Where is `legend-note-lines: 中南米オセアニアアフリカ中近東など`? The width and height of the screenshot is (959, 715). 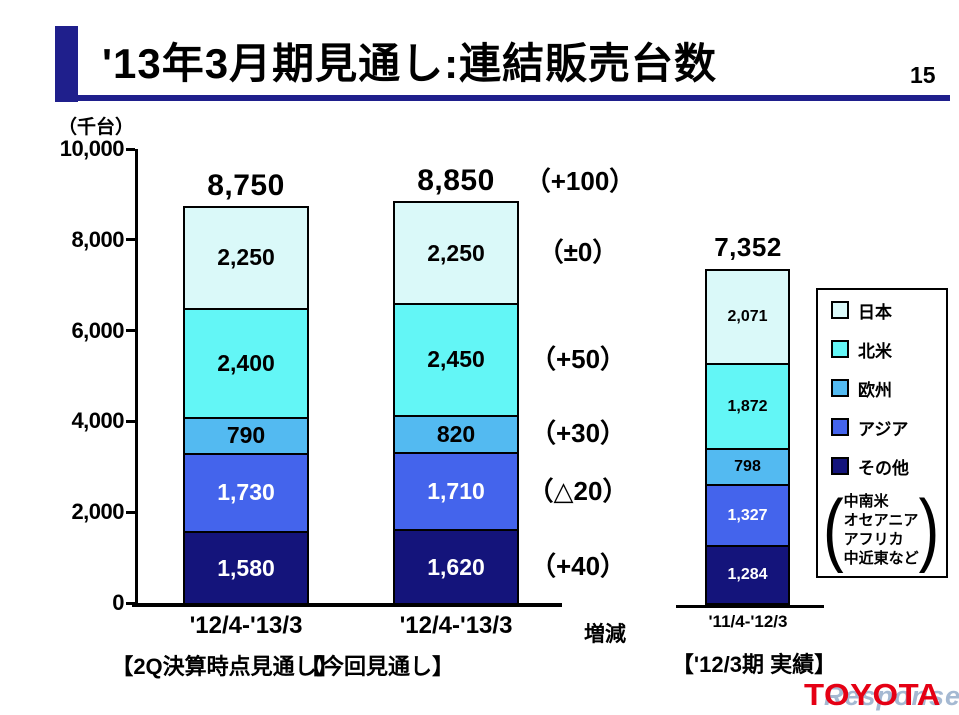
legend-note-lines: 中南米オセアニアアフリカ中近東など is located at coordinates (881, 530).